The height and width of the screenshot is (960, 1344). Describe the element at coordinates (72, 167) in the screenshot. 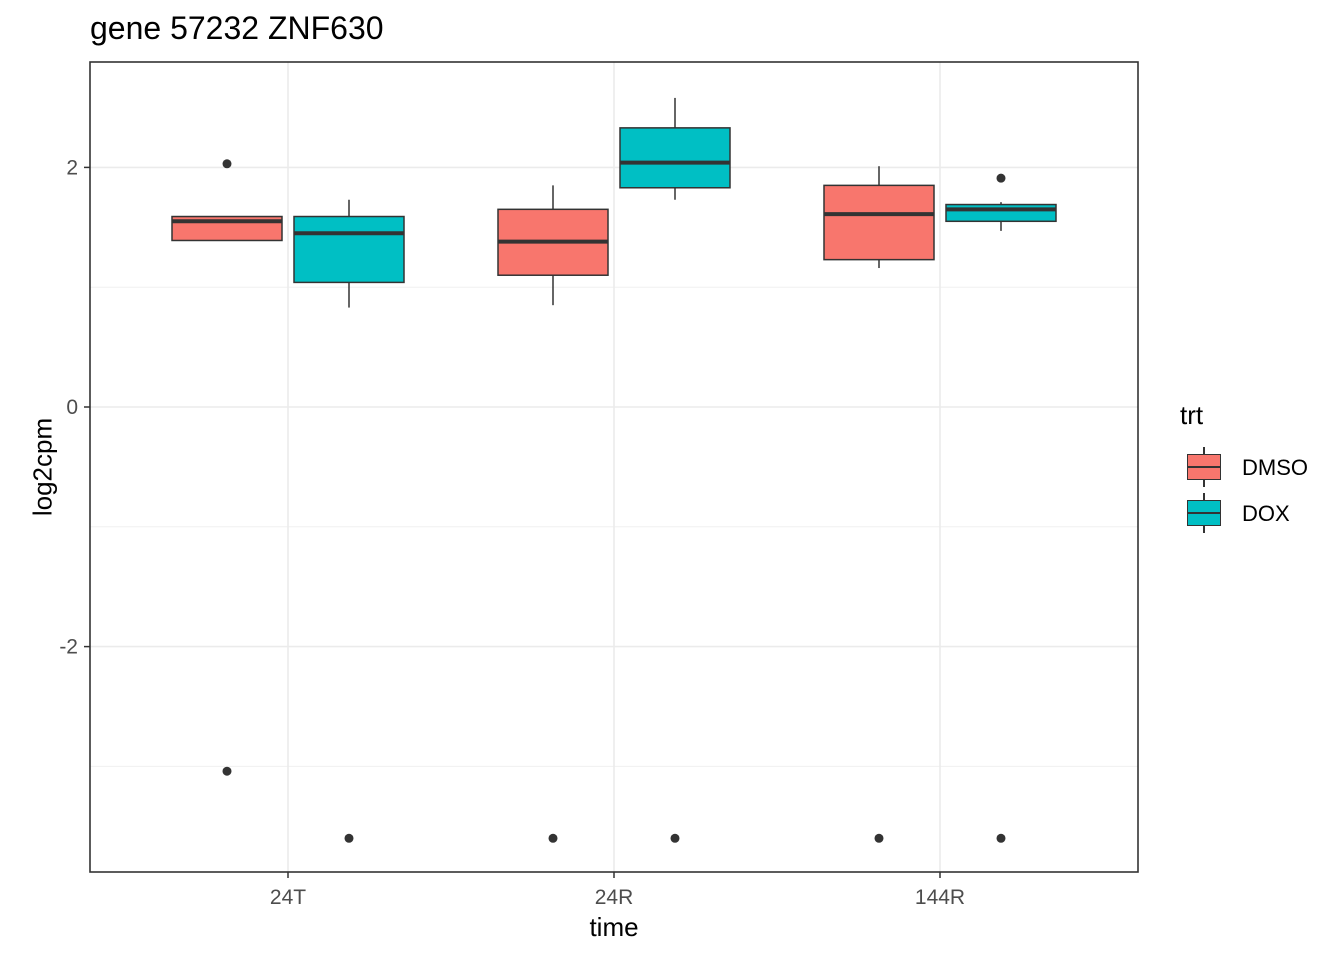

I see `y-tick-label: 2` at that location.